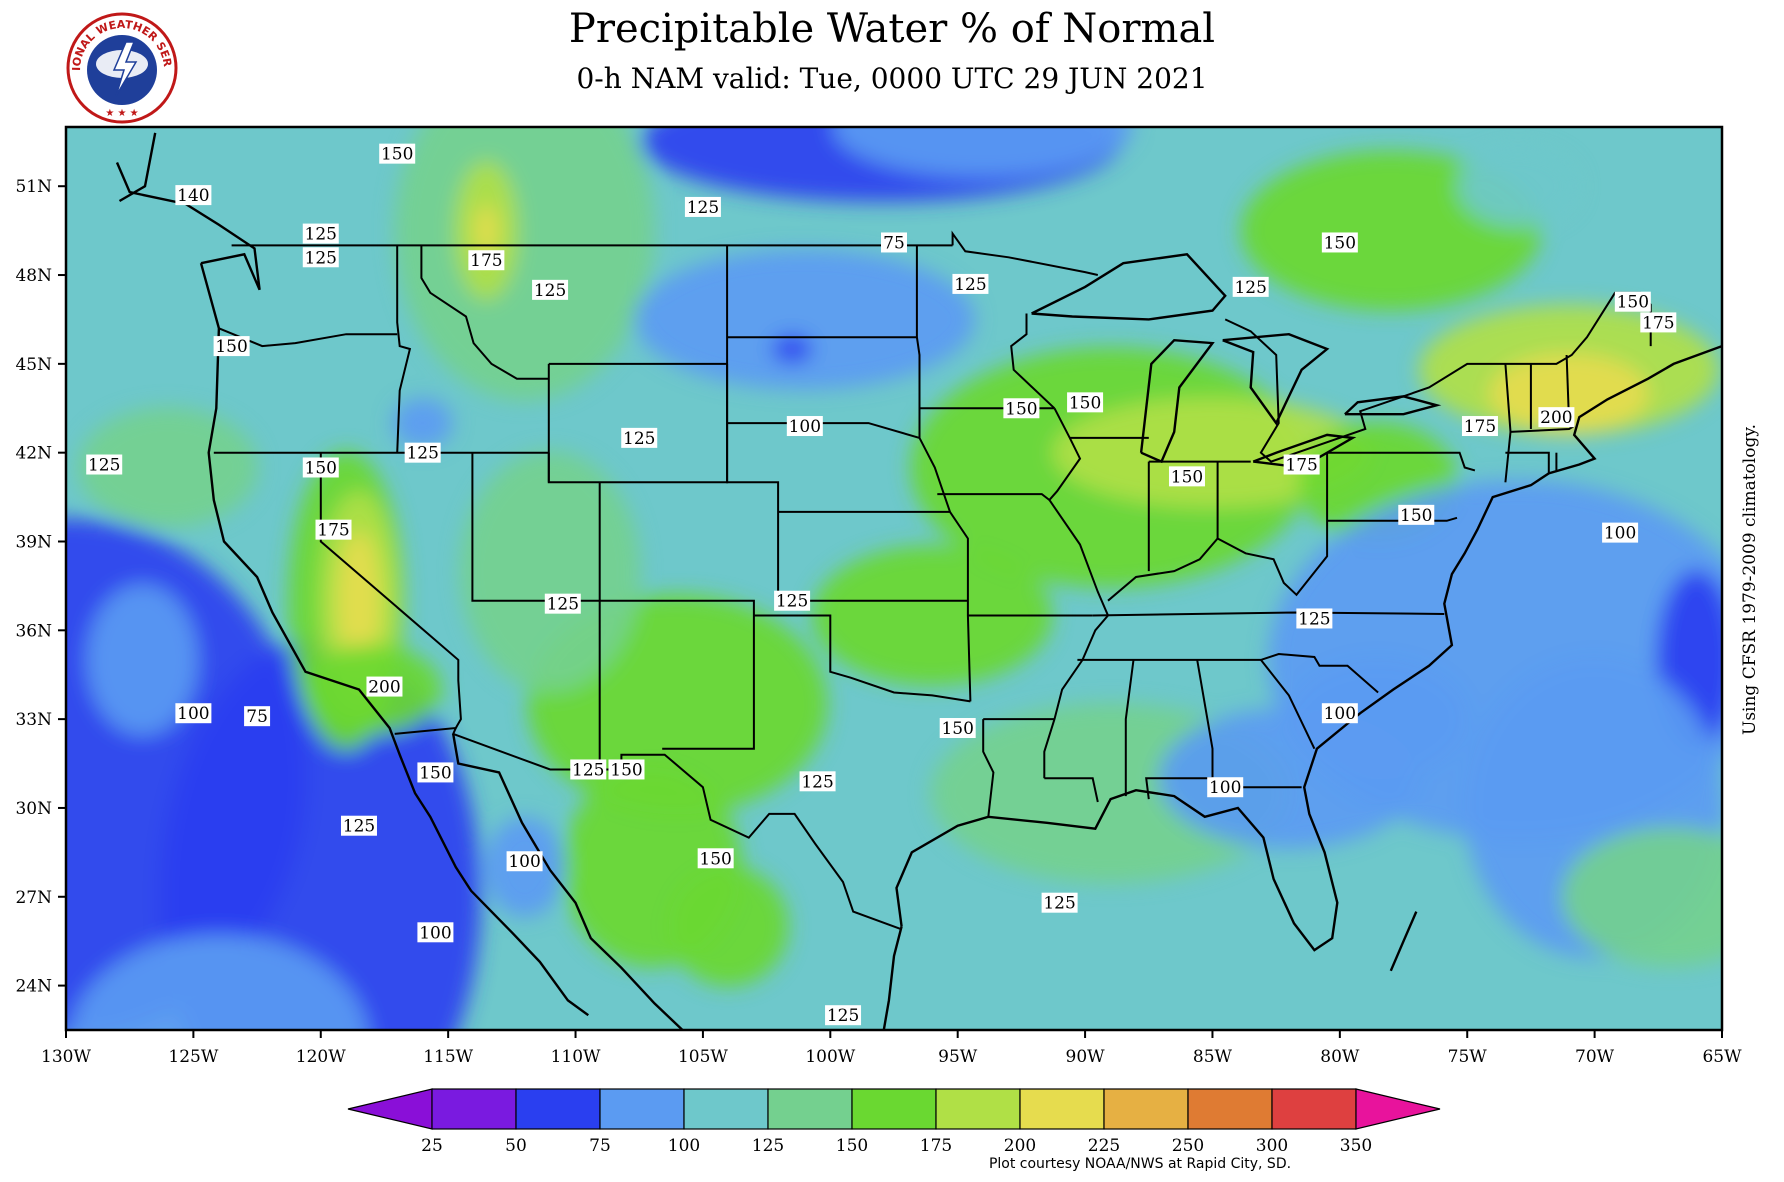 Image resolution: width=1784 pixels, height=1182 pixels. I want to click on colorbar-label: 50, so click(516, 1146).